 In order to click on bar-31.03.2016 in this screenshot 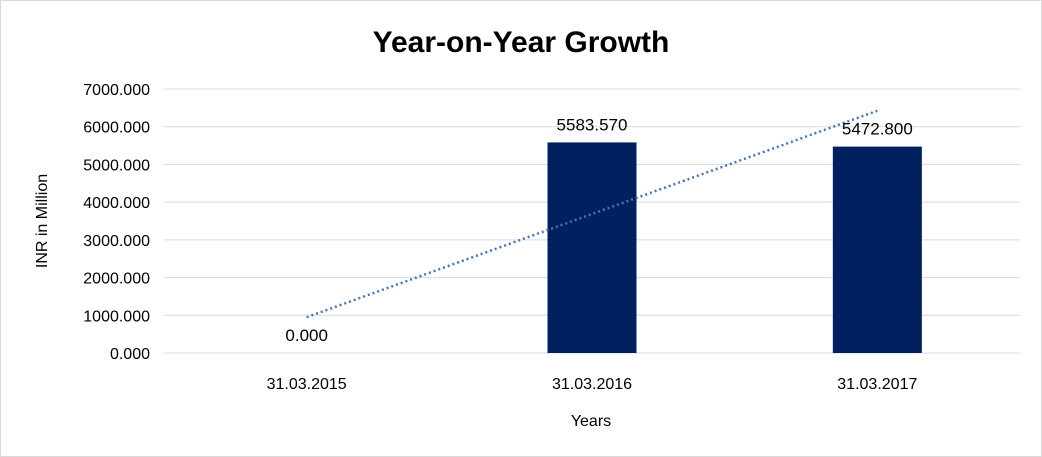, I will do `click(592, 247)`.